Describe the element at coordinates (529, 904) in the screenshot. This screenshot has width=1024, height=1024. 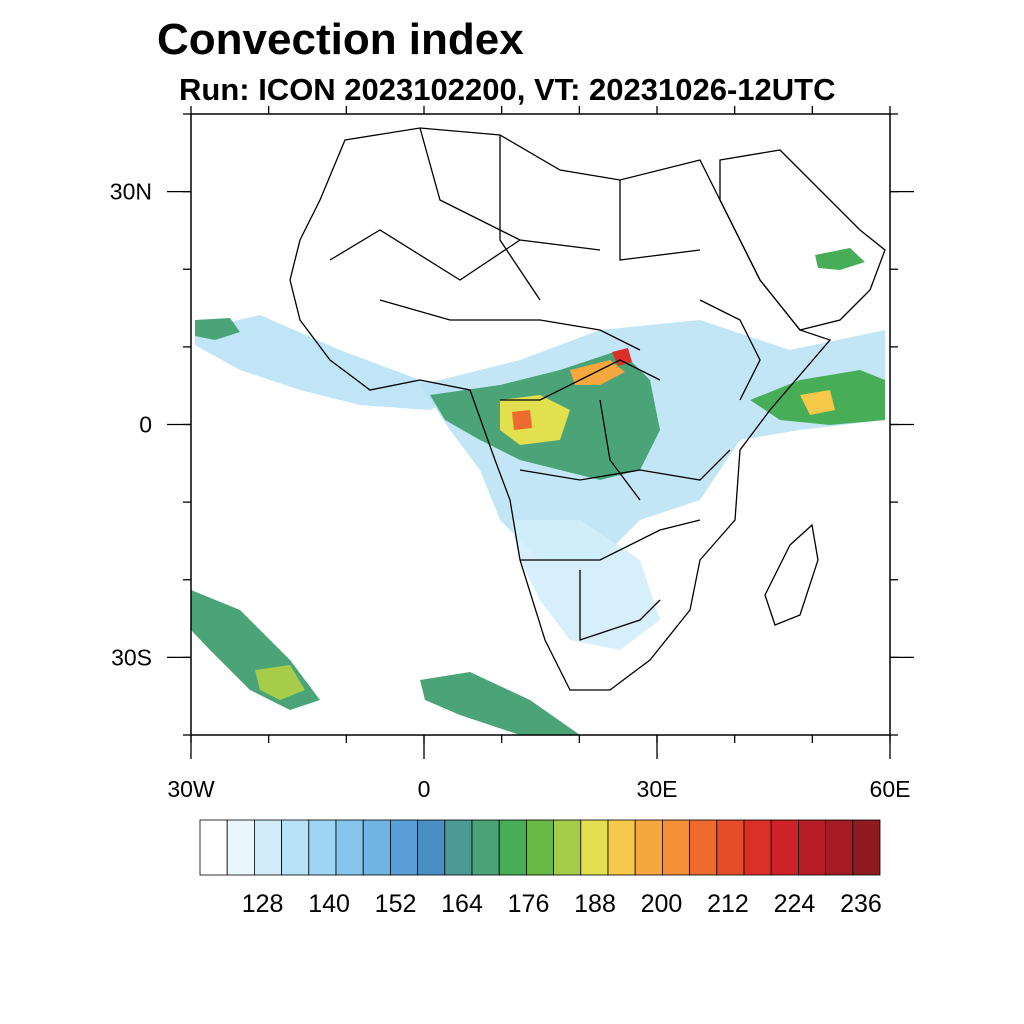
I see `colorbar-label: 176` at that location.